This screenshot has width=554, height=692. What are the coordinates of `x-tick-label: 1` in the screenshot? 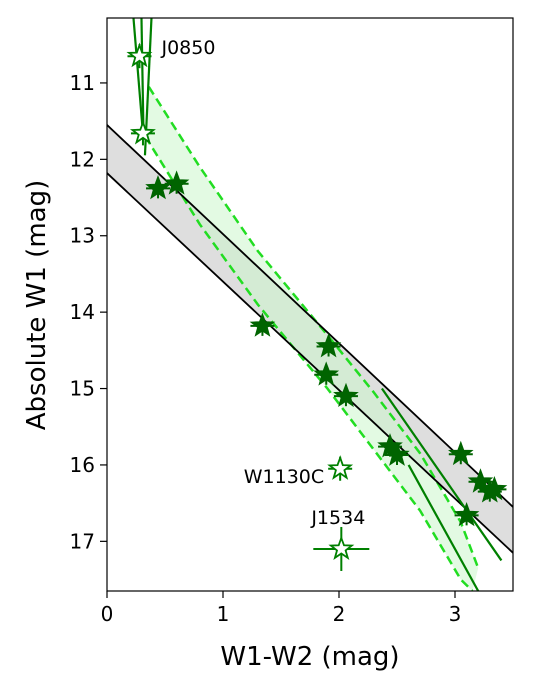 It's located at (223, 614).